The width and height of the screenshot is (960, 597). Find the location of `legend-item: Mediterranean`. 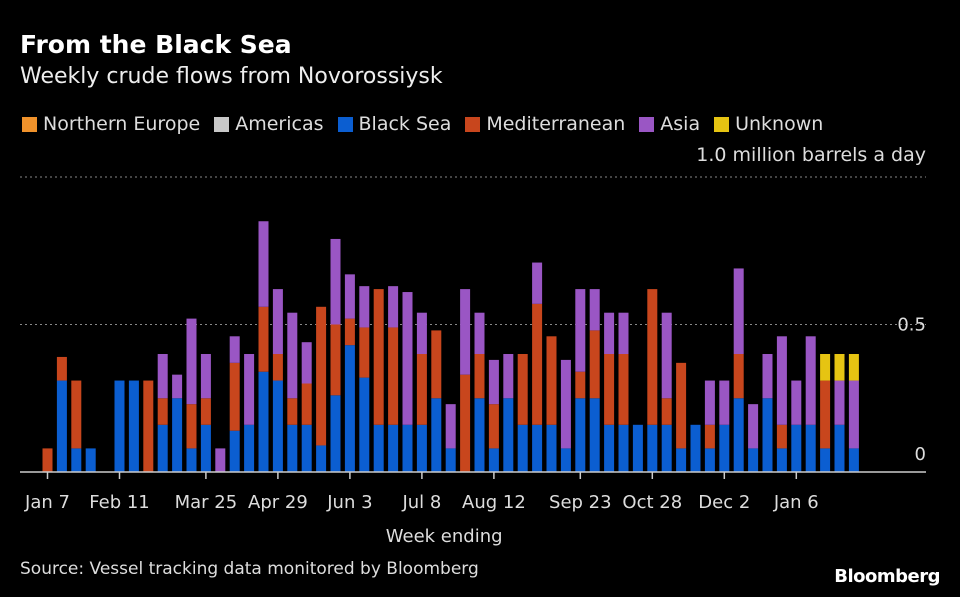

legend-item: Mediterranean is located at coordinates (545, 124).